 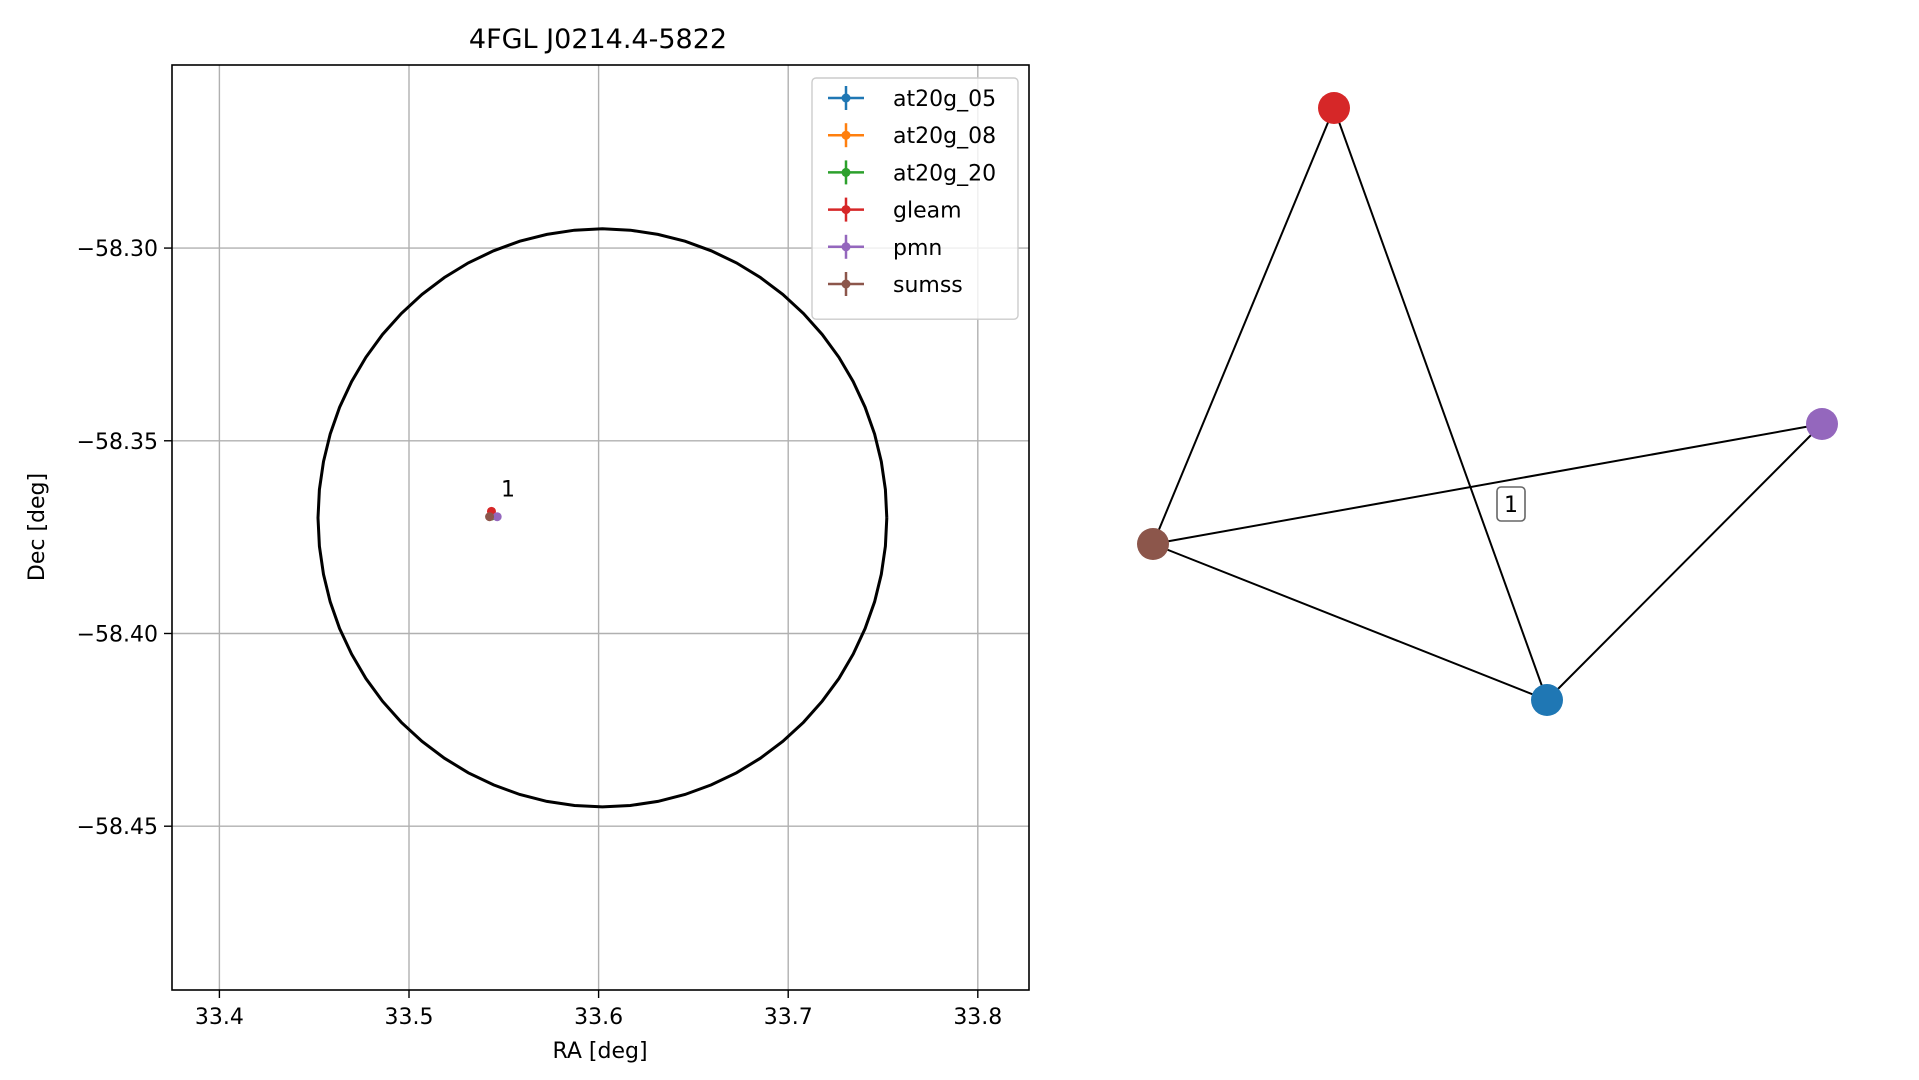 I want to click on annotations: 1, so click(x=508, y=490).